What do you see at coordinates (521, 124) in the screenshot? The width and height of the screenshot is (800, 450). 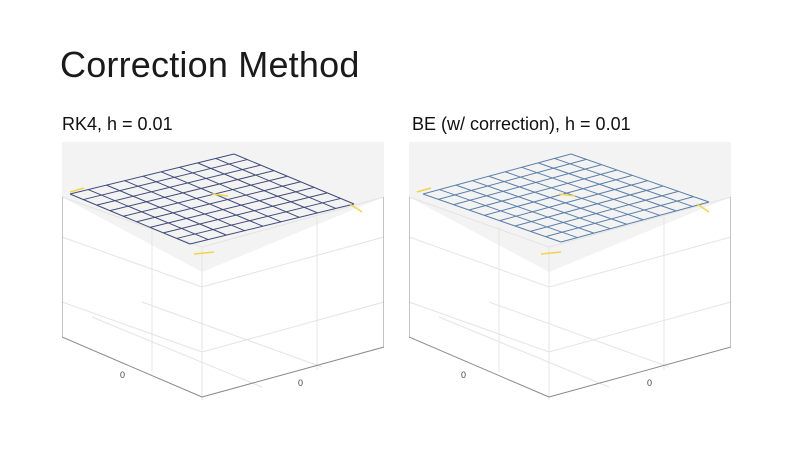 I see `right-plot-title: BE (w/ correction), h = 0.01` at bounding box center [521, 124].